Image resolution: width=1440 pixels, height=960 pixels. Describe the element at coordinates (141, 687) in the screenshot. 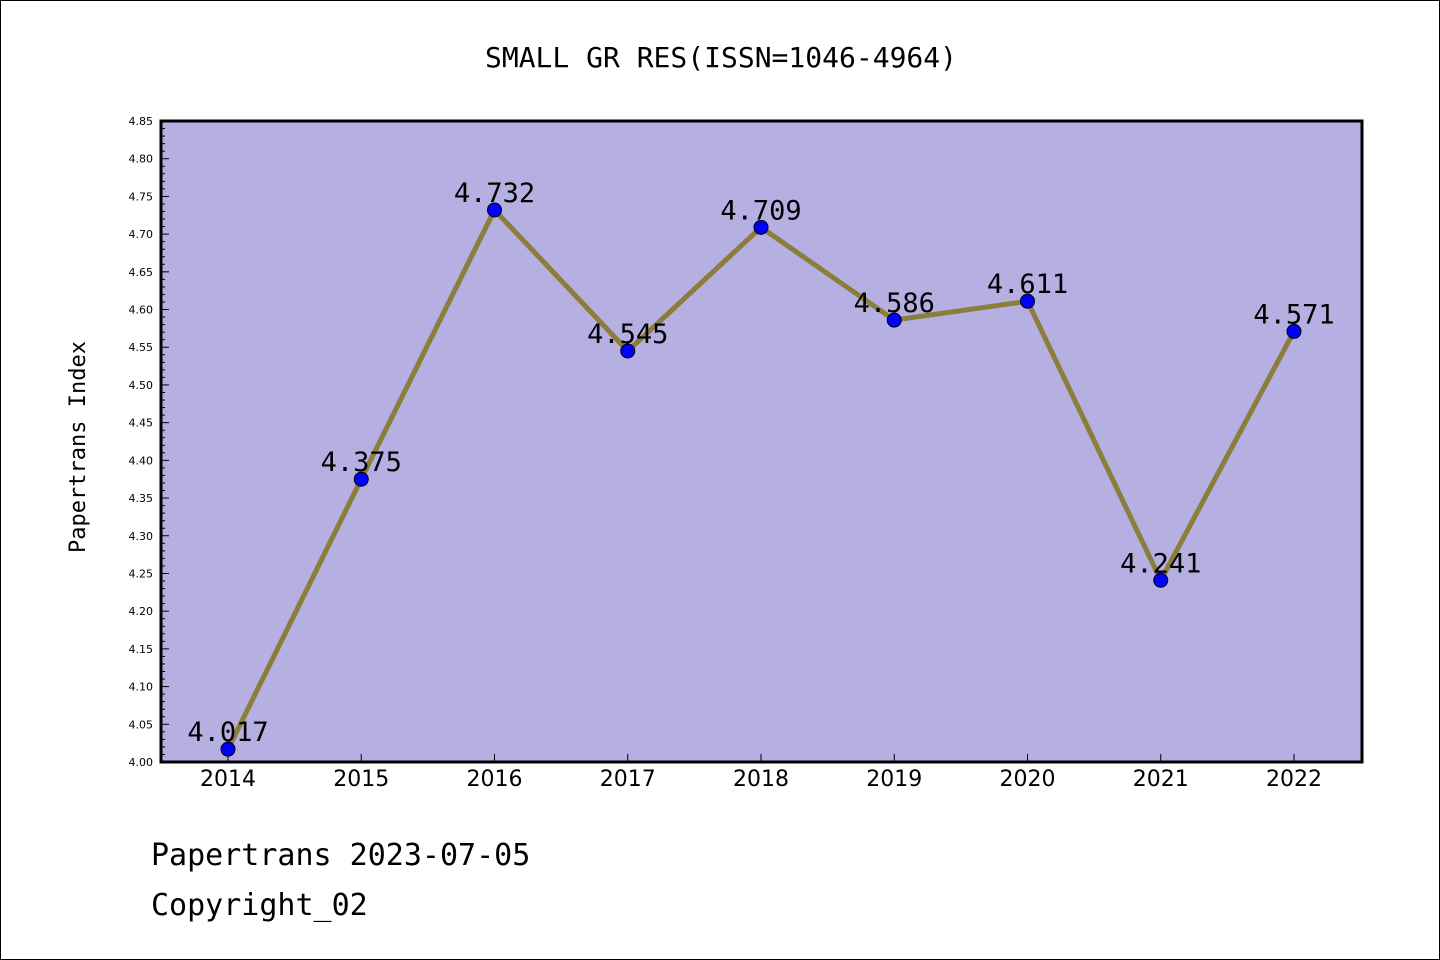

I see `y-tick-label: 4.10` at that location.